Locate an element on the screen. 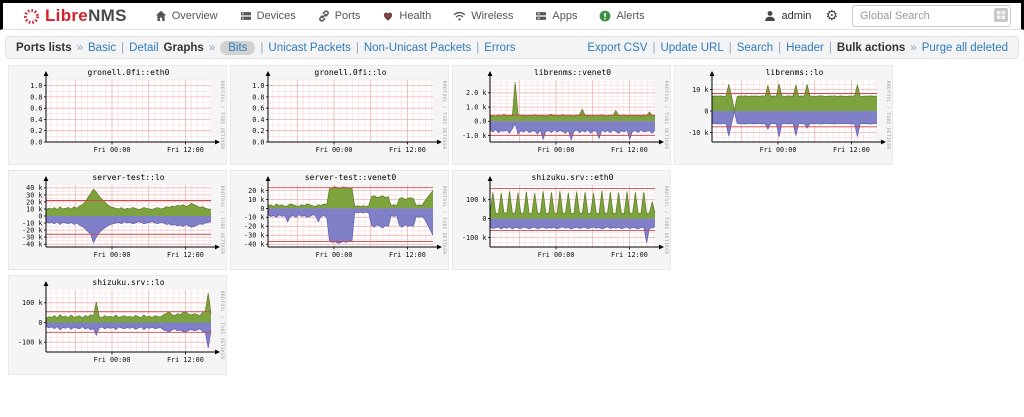  svg-text: 0.2 is located at coordinates (258, 131).